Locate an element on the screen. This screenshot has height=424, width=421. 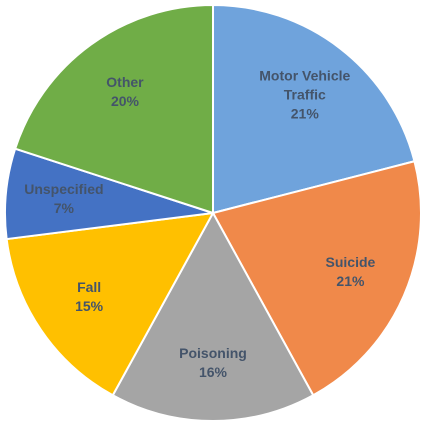
slice-label: Poisoning 16% is located at coordinates (213, 363).